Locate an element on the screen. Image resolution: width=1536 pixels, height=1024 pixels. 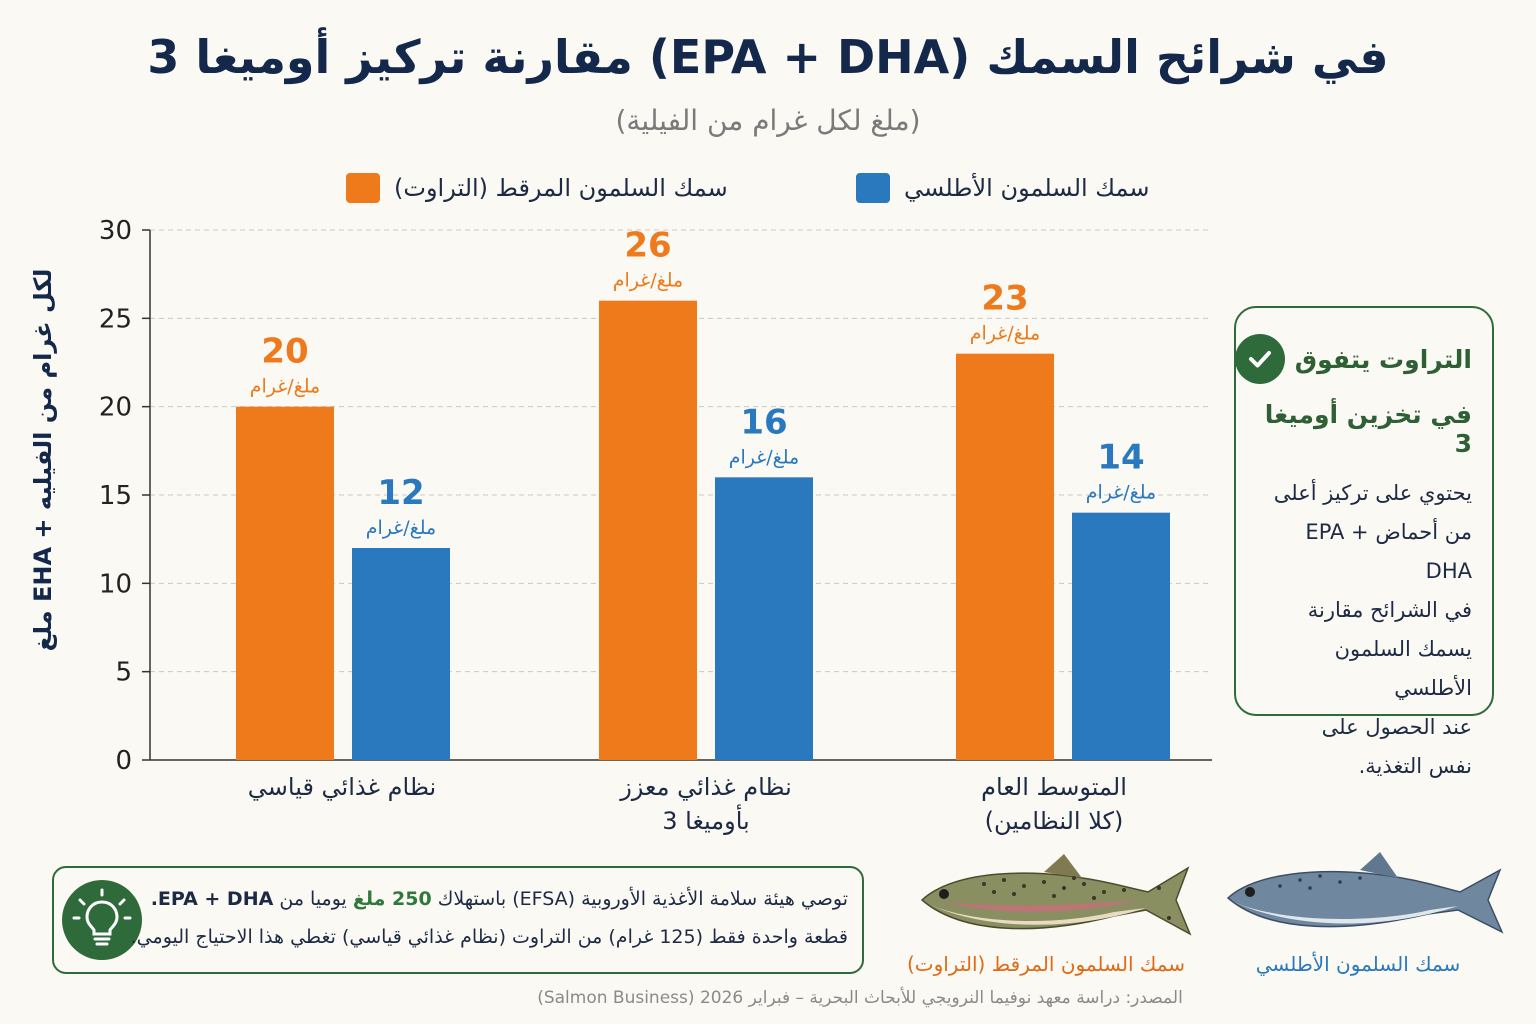
category-label-line: نظام غذائي قياسي is located at coordinates (342, 787).